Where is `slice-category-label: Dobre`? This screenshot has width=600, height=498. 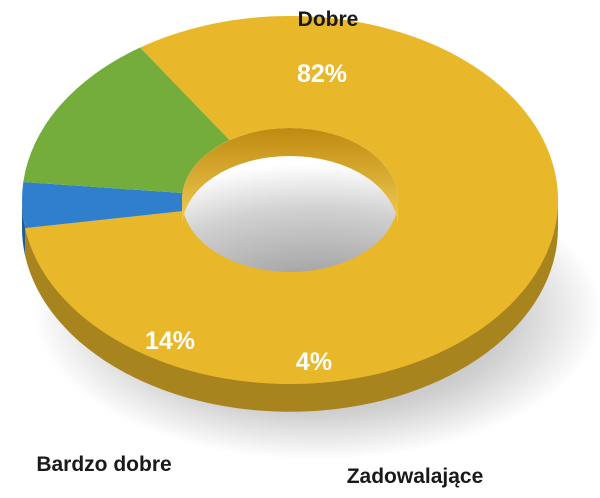 slice-category-label: Dobre is located at coordinates (328, 19).